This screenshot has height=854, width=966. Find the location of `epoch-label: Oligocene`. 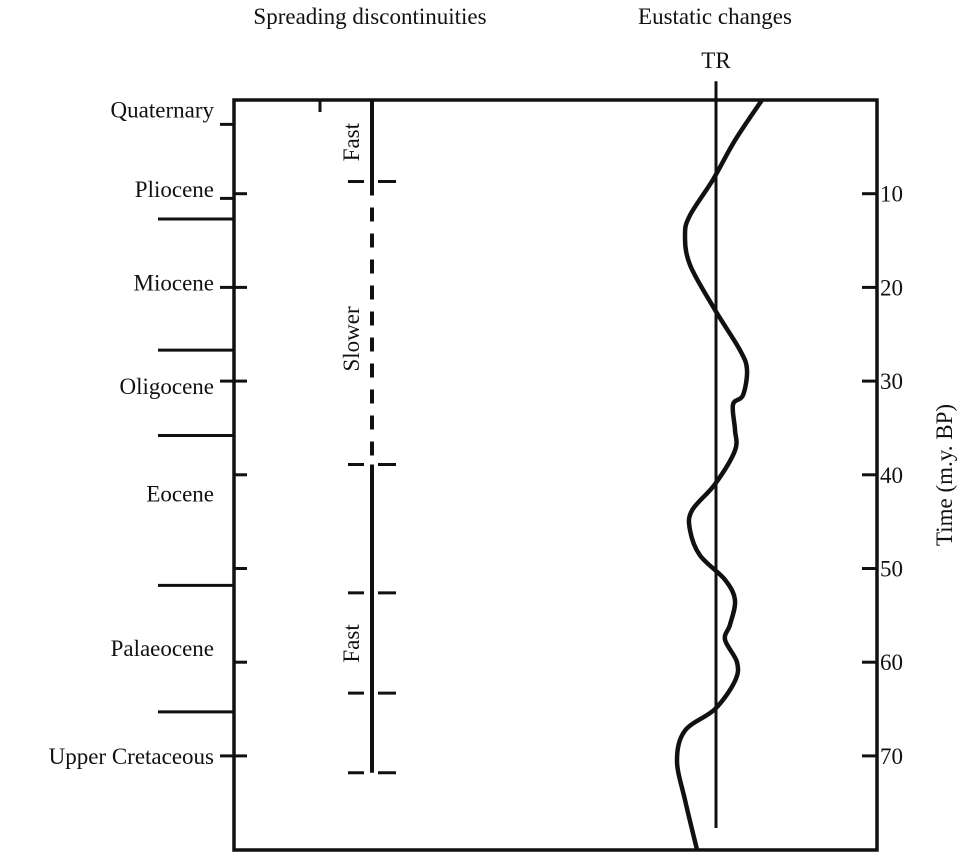

epoch-label: Oligocene is located at coordinates (166, 386).